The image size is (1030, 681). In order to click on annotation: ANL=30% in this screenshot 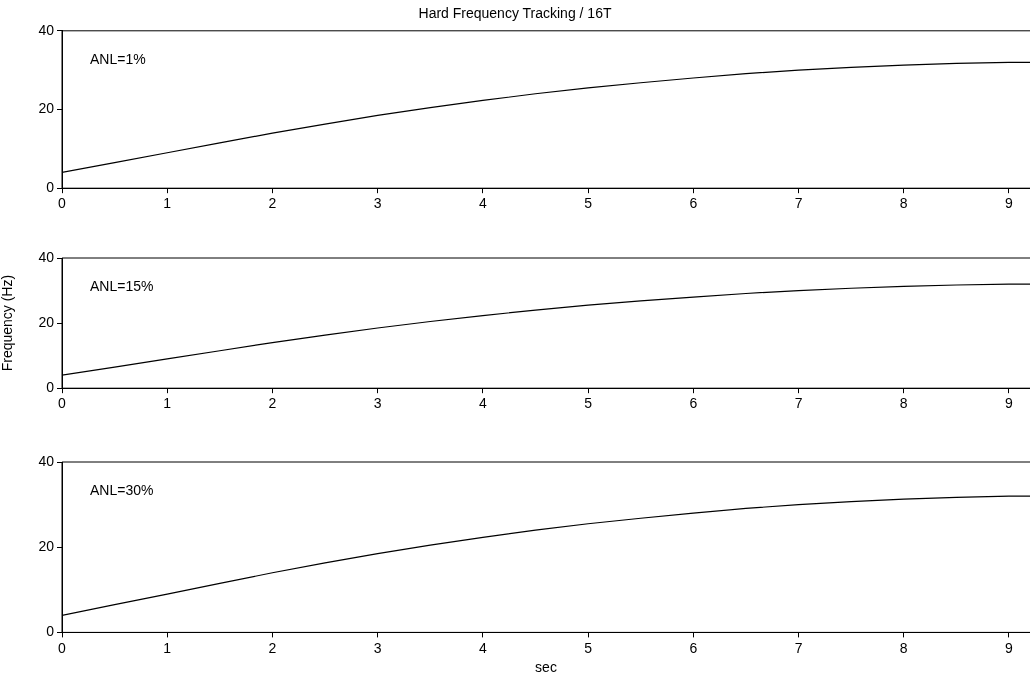, I will do `click(122, 489)`.